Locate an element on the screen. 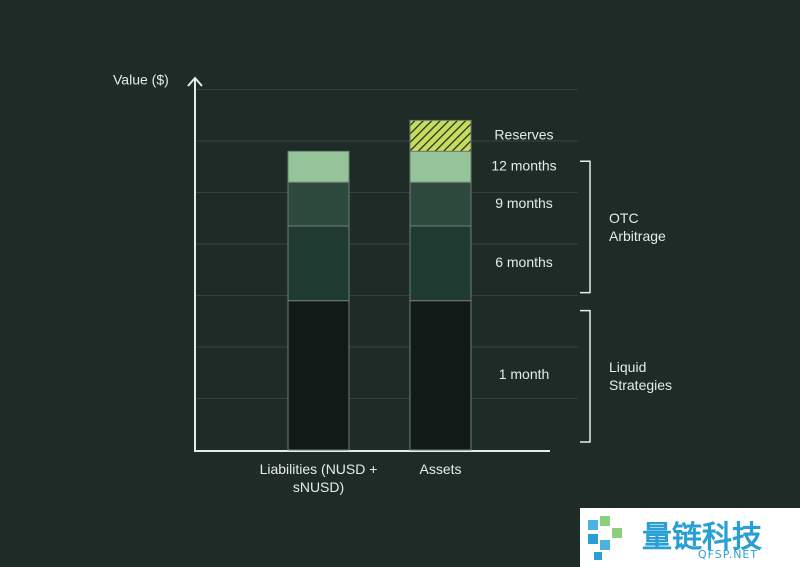 Image resolution: width=800 pixels, height=567 pixels. group-label: OTC Arbitrage is located at coordinates (637, 226).